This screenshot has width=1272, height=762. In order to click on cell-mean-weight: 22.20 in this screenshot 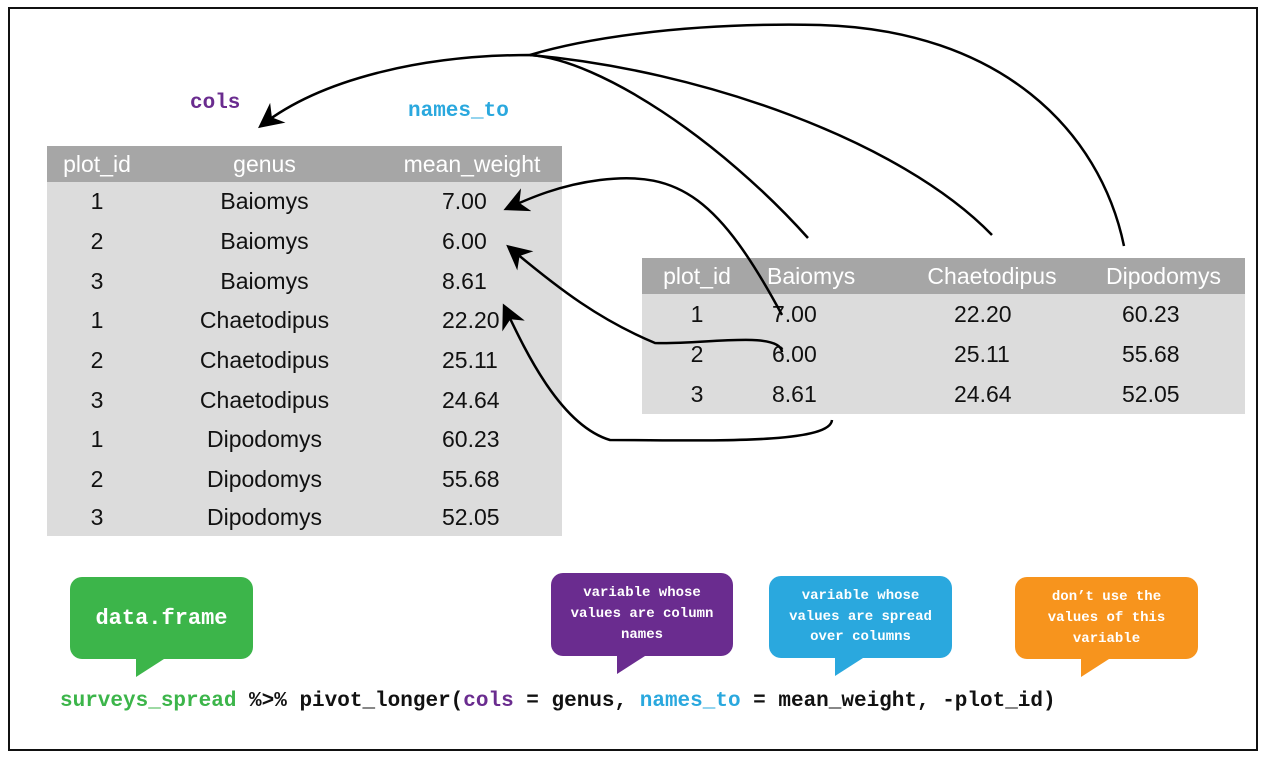, I will do `click(472, 321)`.